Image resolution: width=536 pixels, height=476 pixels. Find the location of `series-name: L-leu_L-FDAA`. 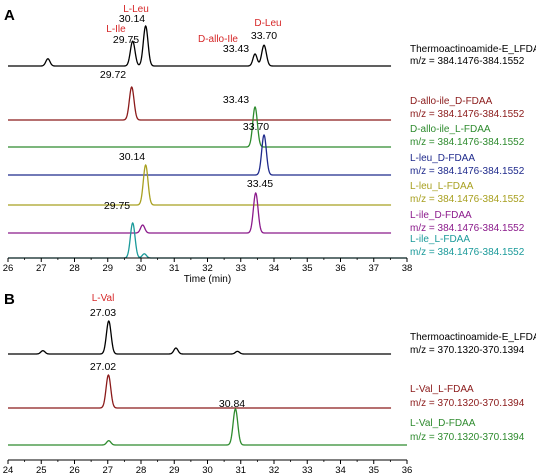

series-name: L-leu_L-FDAA is located at coordinates (442, 186).